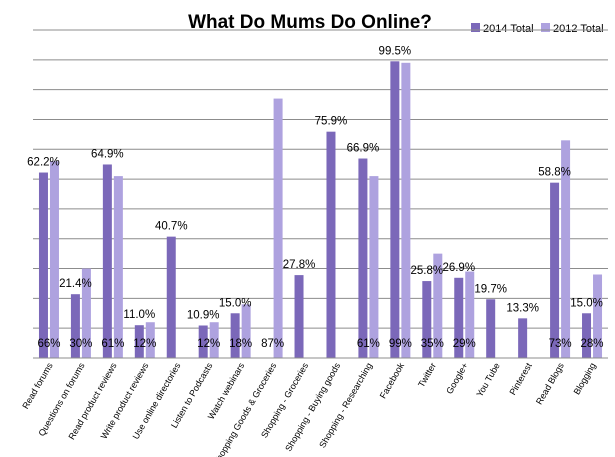 The height and width of the screenshot is (457, 615). I want to click on data-label-2012: 66%, so click(48, 344).